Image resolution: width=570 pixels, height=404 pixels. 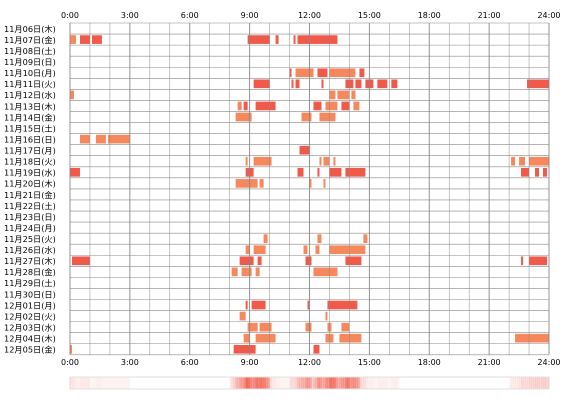 I want to click on row-label: 11月08日(土), so click(x=30, y=51).